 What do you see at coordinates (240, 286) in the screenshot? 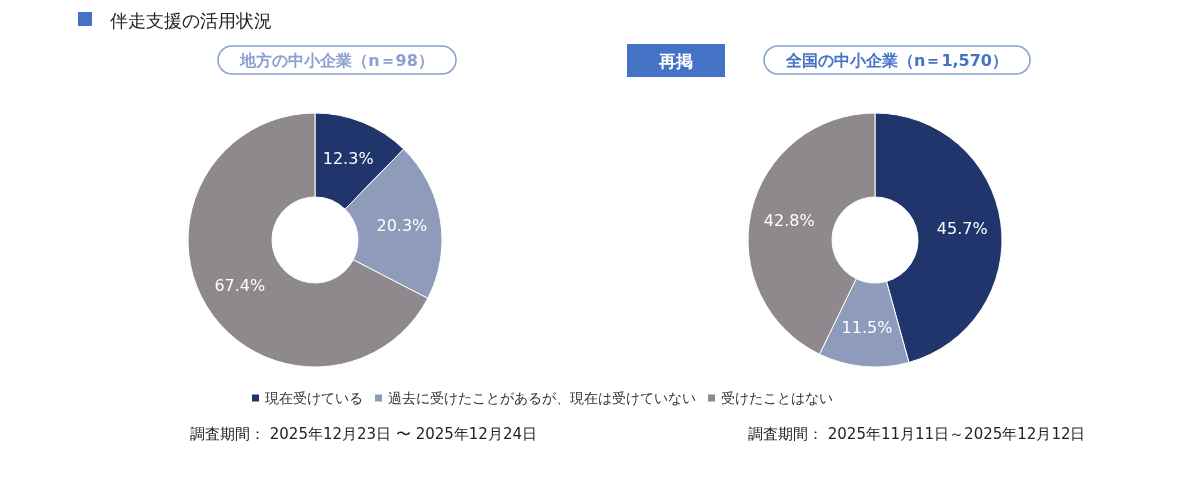
I see `data-label: 67.4%` at bounding box center [240, 286].